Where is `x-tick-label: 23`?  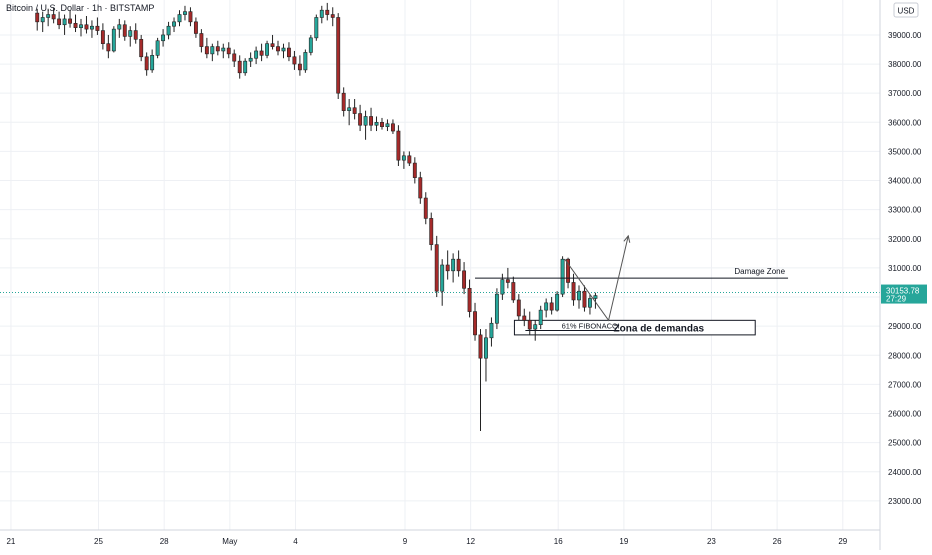
x-tick-label: 23 is located at coordinates (711, 541).